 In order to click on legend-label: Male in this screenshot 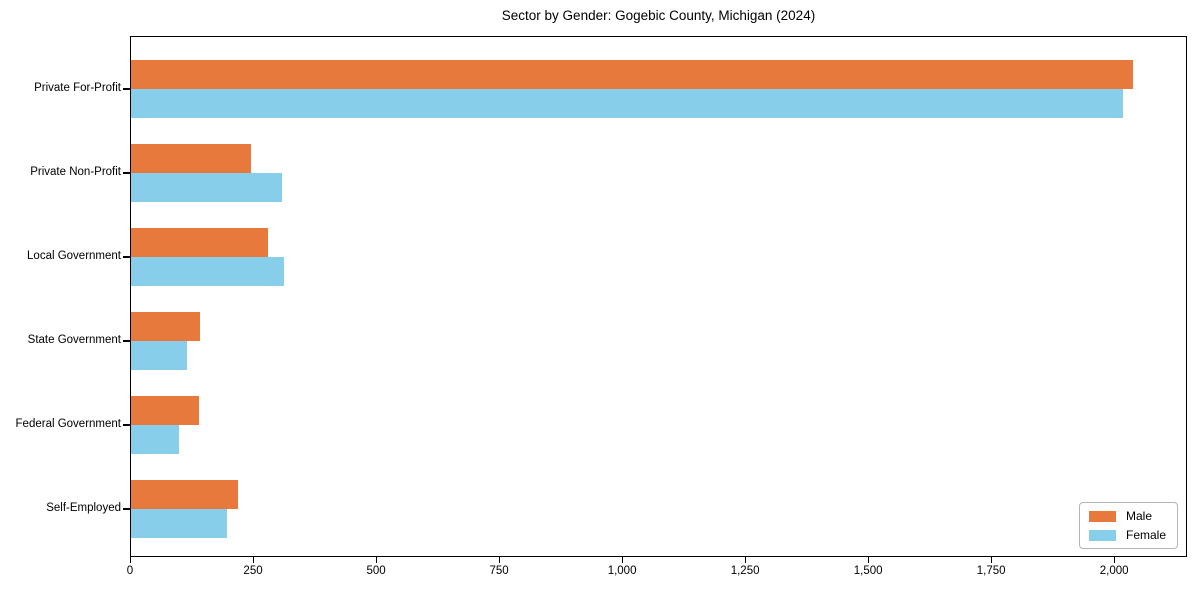, I will do `click(1138, 516)`.